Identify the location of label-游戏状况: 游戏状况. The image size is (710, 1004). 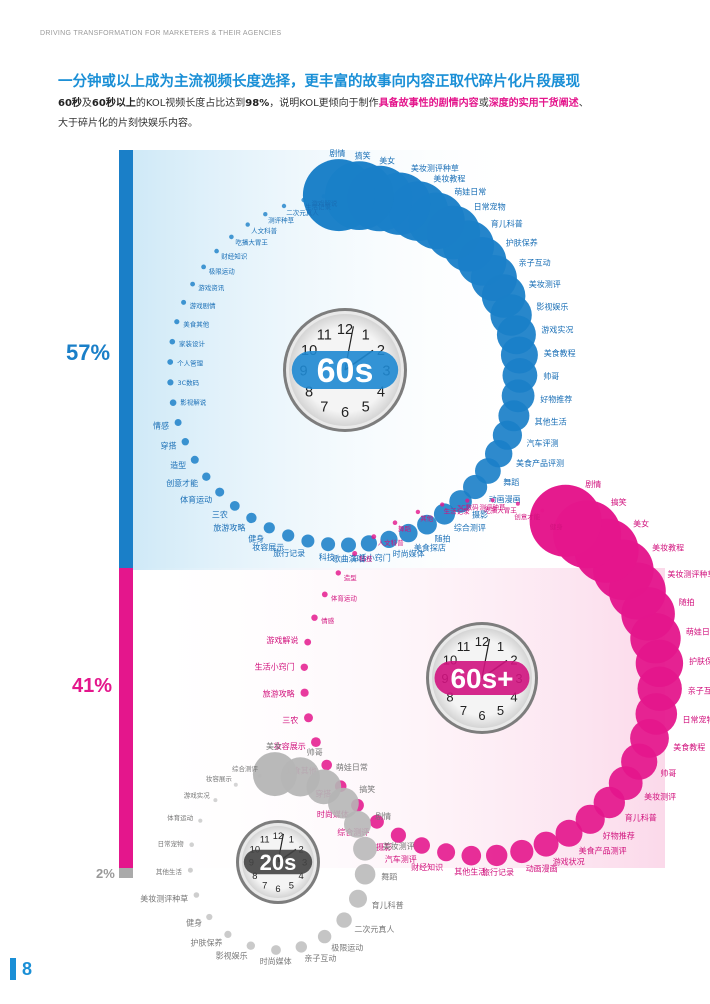
(569, 861).